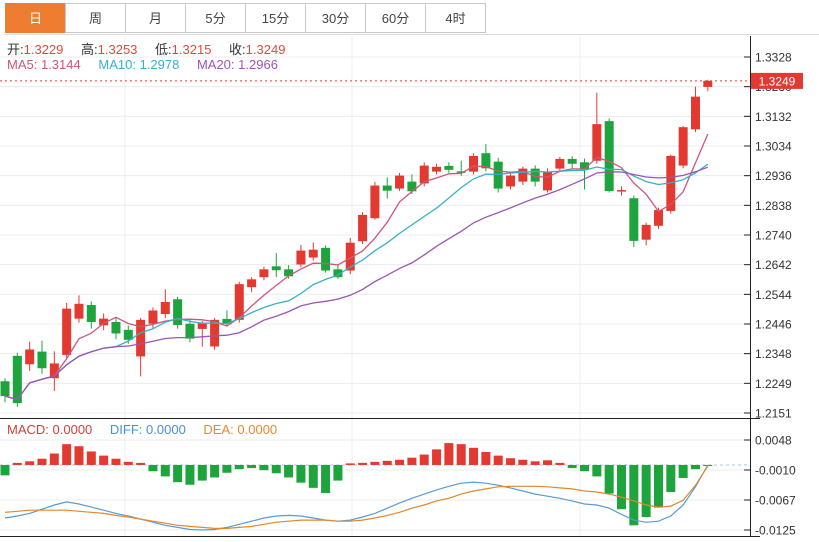  What do you see at coordinates (395, 18) in the screenshot?
I see `tab-60min: 60分` at bounding box center [395, 18].